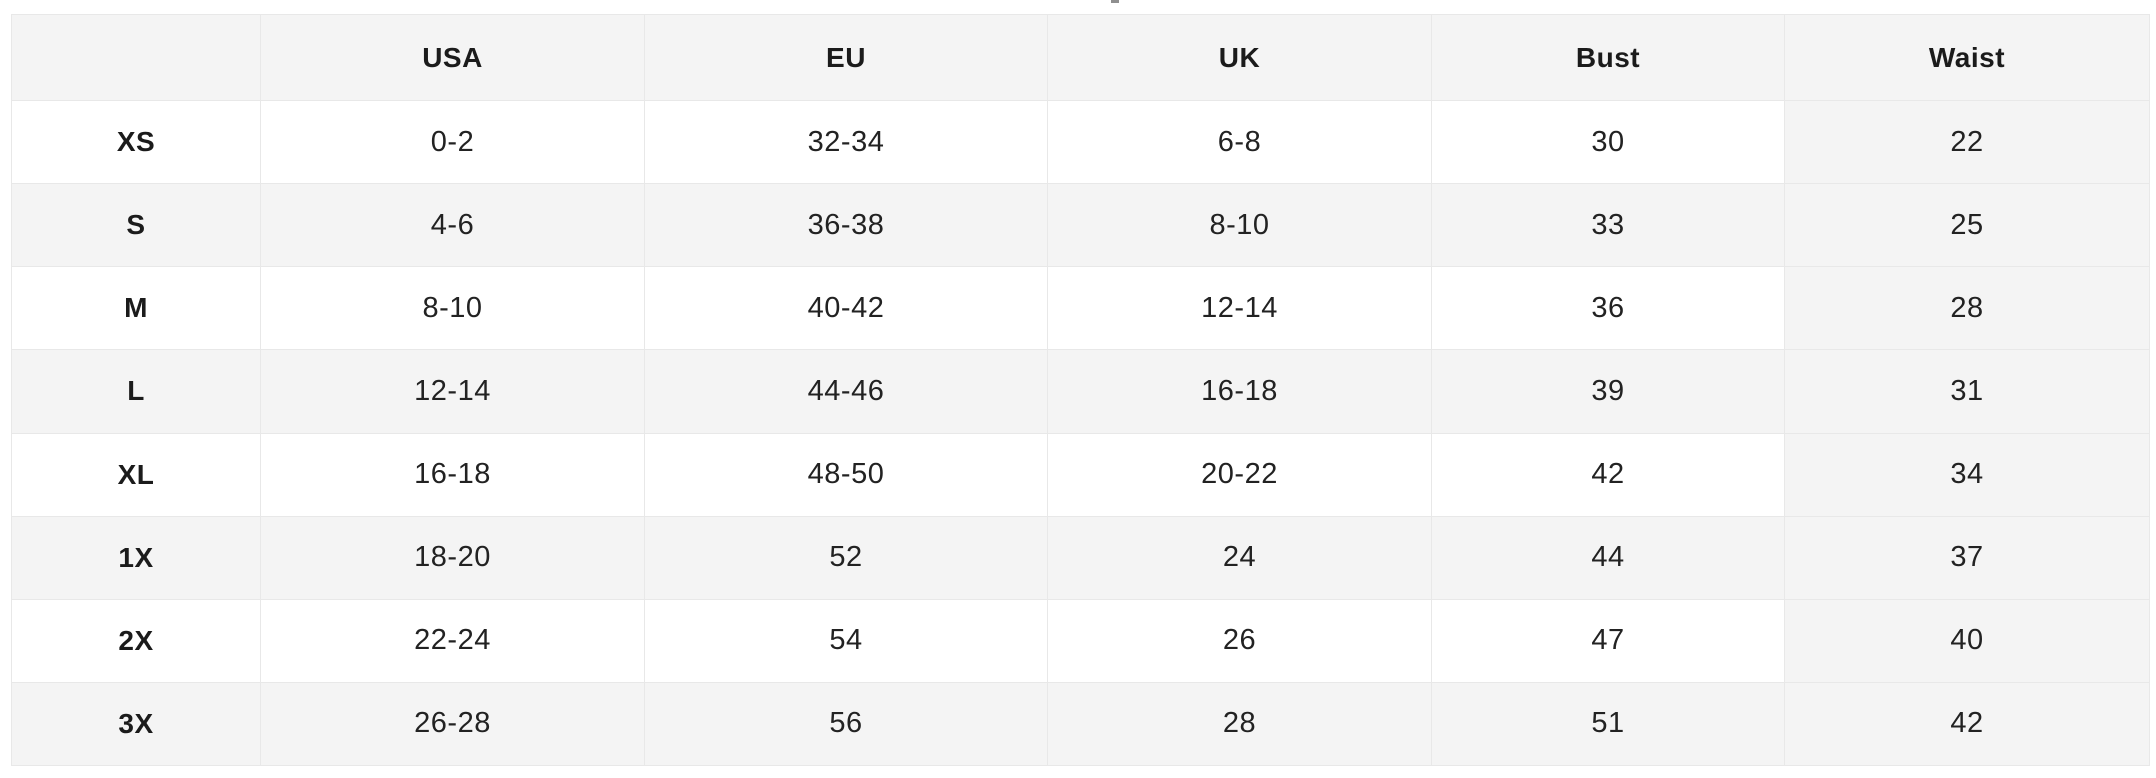 This screenshot has width=2156, height=778. I want to click on cell-m-uk: 12-14, so click(1239, 308).